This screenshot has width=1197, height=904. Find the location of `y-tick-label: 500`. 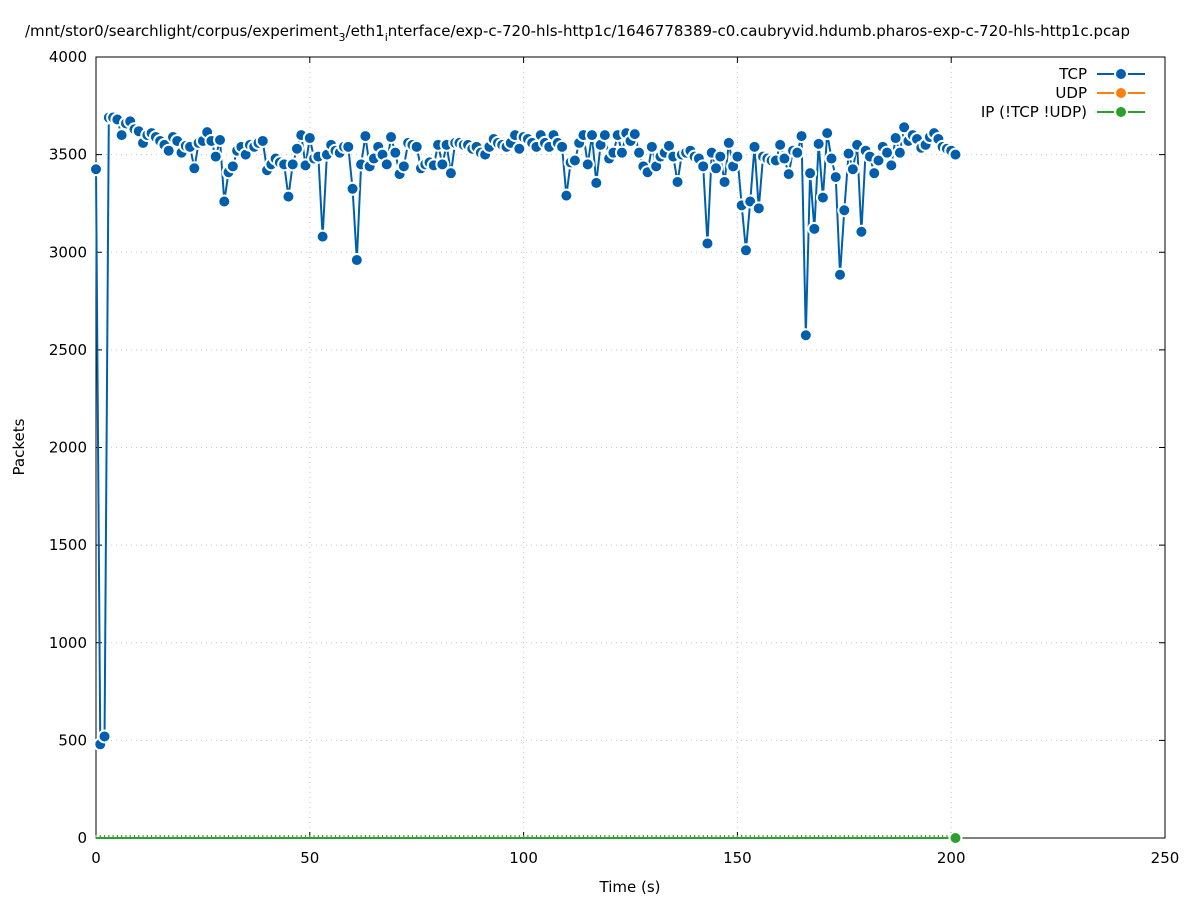

y-tick-label: 500 is located at coordinates (72, 740).